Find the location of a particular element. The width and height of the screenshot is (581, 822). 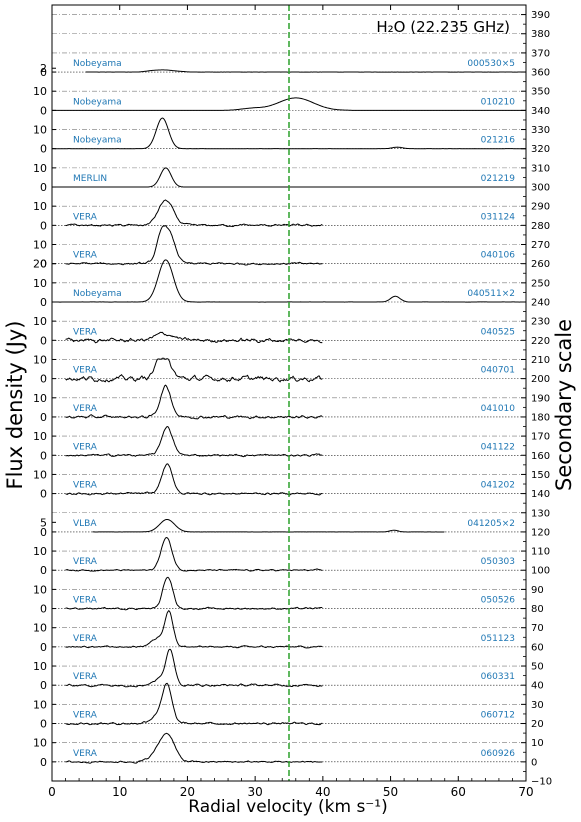

right-tick-label: 370 is located at coordinates (540, 53).